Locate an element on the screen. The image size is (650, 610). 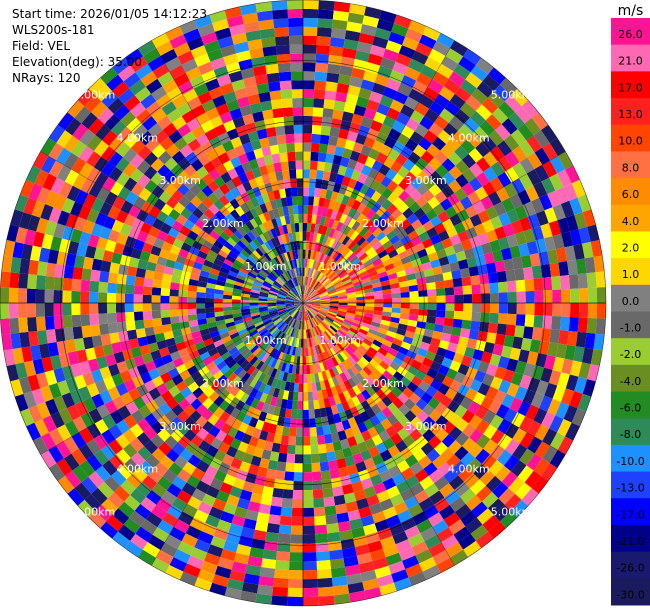
elevation: Elevation(deg): 35.00 is located at coordinates (77, 62).